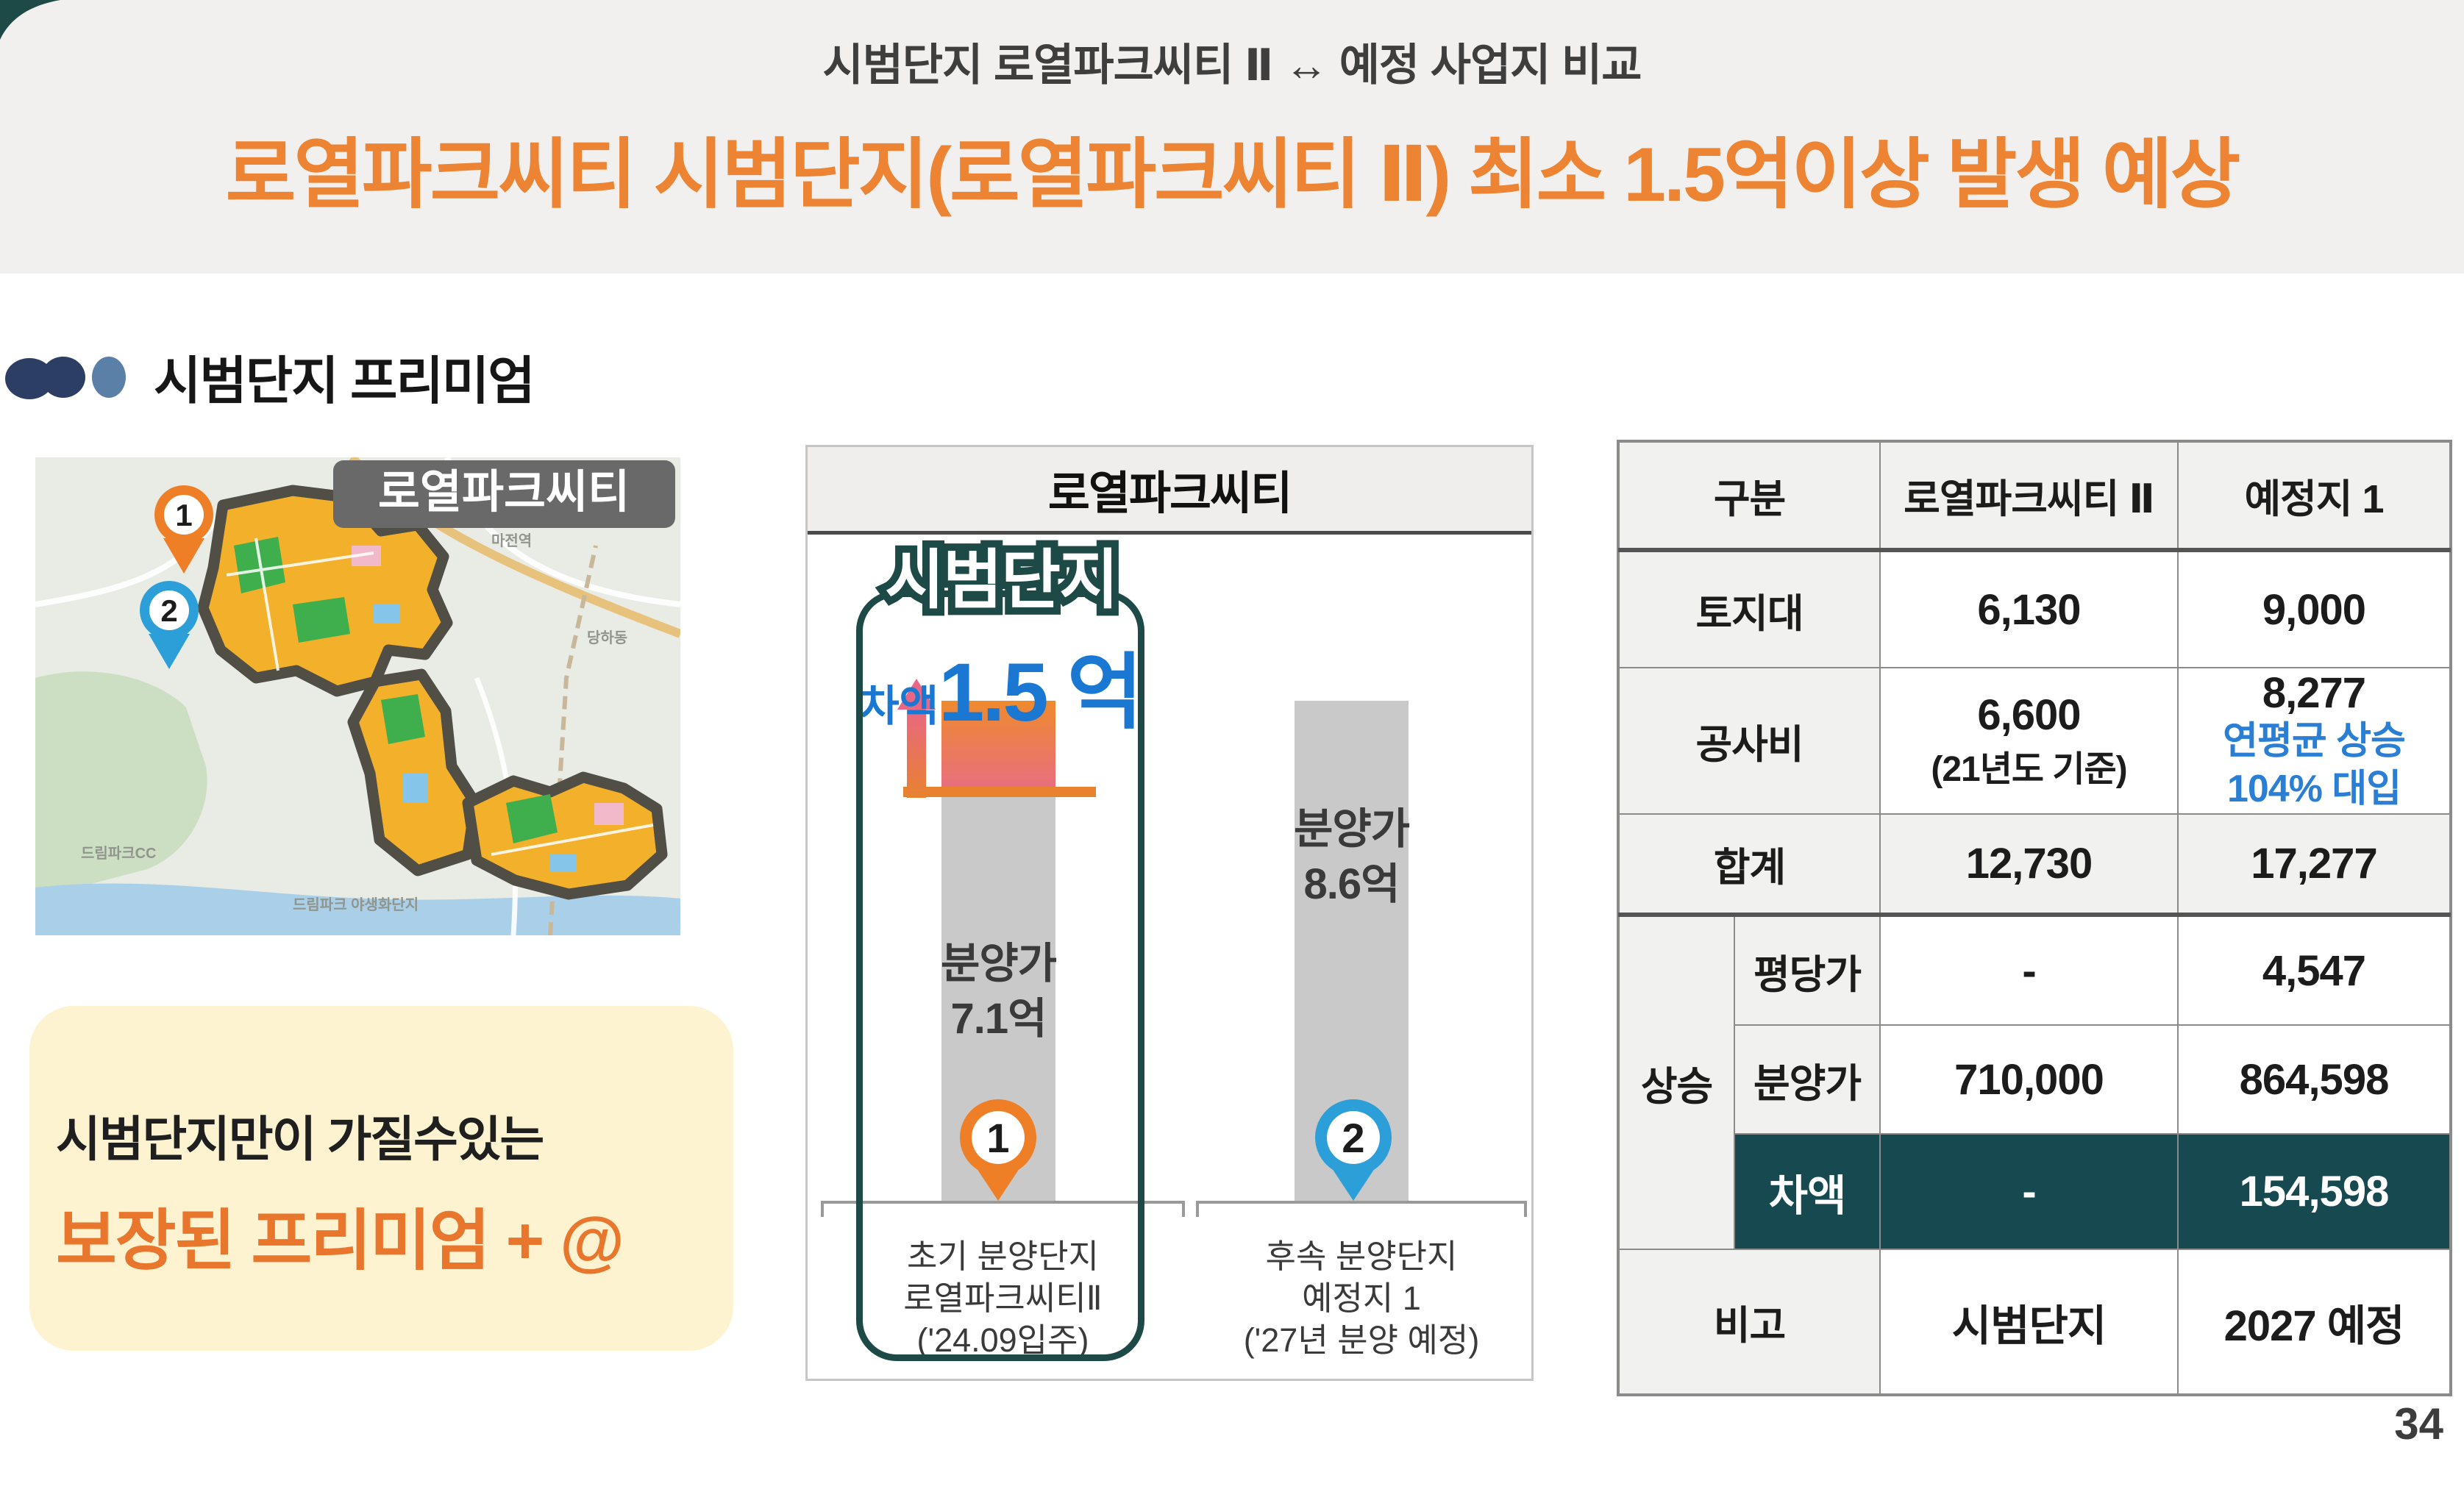 This screenshot has height=1489, width=2464. I want to click on table-row: 비고 시범단지 2027 예정, so click(2034, 1322).